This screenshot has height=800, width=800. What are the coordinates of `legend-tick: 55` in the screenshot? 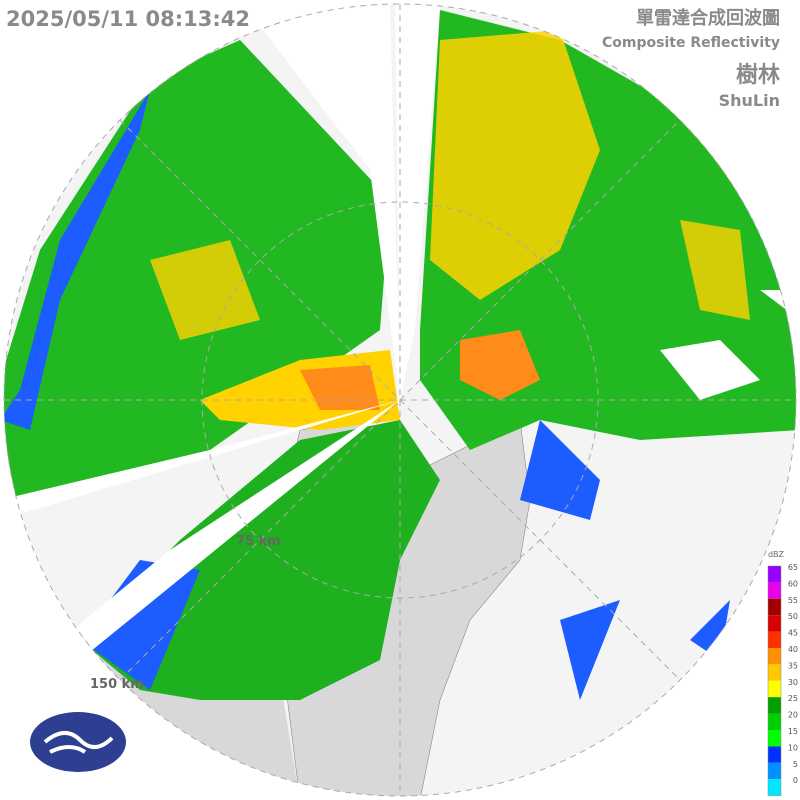 It's located at (793, 600).